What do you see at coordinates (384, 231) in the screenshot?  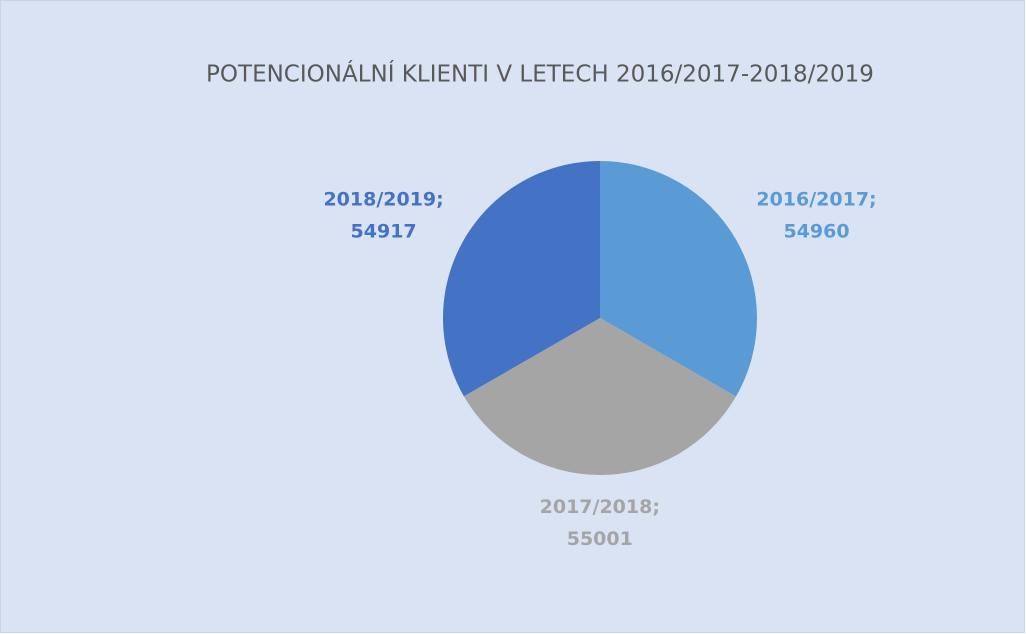 I see `data-label-value: 54917` at bounding box center [384, 231].